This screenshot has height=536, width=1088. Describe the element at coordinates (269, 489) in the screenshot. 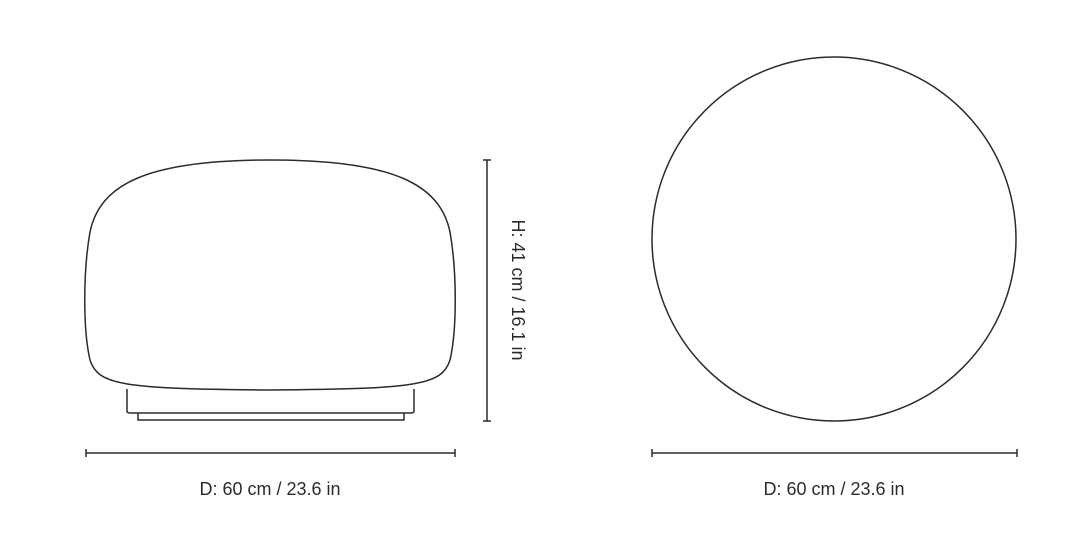

I see `width-label: D: 60 cm / 23.6 in` at that location.